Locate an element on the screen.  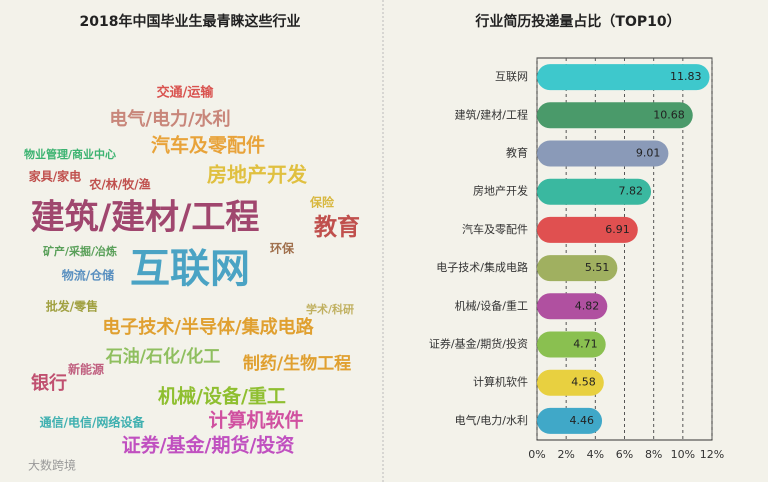
x-tick-label: 4% is located at coordinates (595, 454).